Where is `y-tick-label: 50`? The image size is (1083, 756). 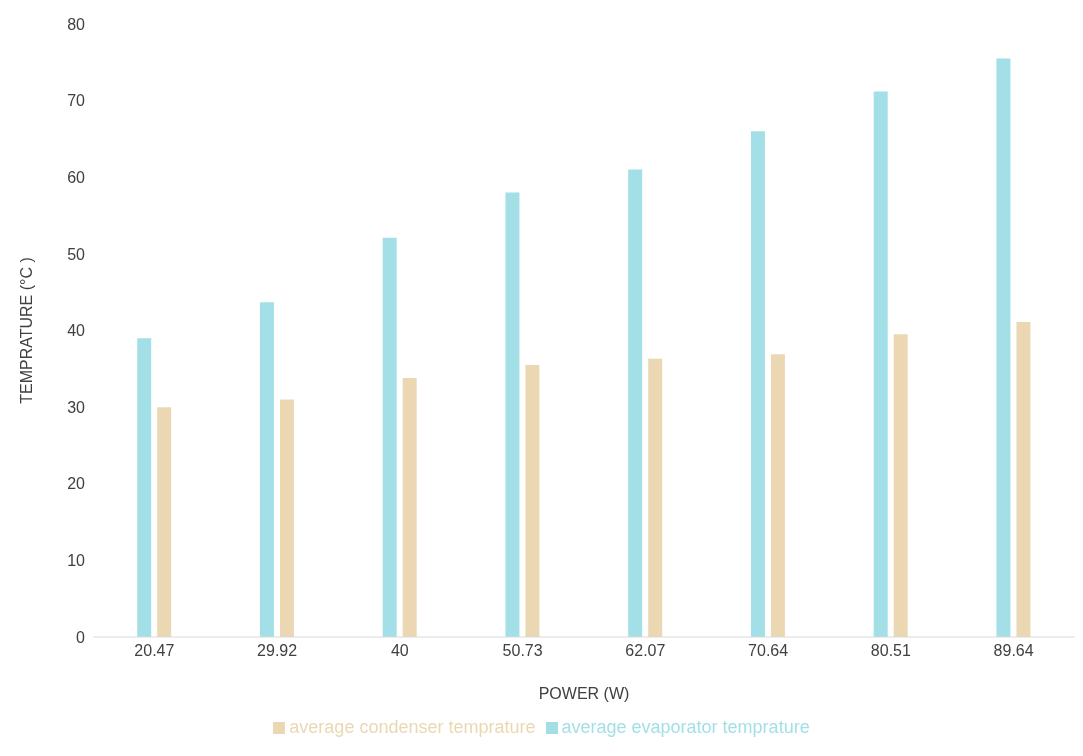
y-tick-label: 50 is located at coordinates (76, 254).